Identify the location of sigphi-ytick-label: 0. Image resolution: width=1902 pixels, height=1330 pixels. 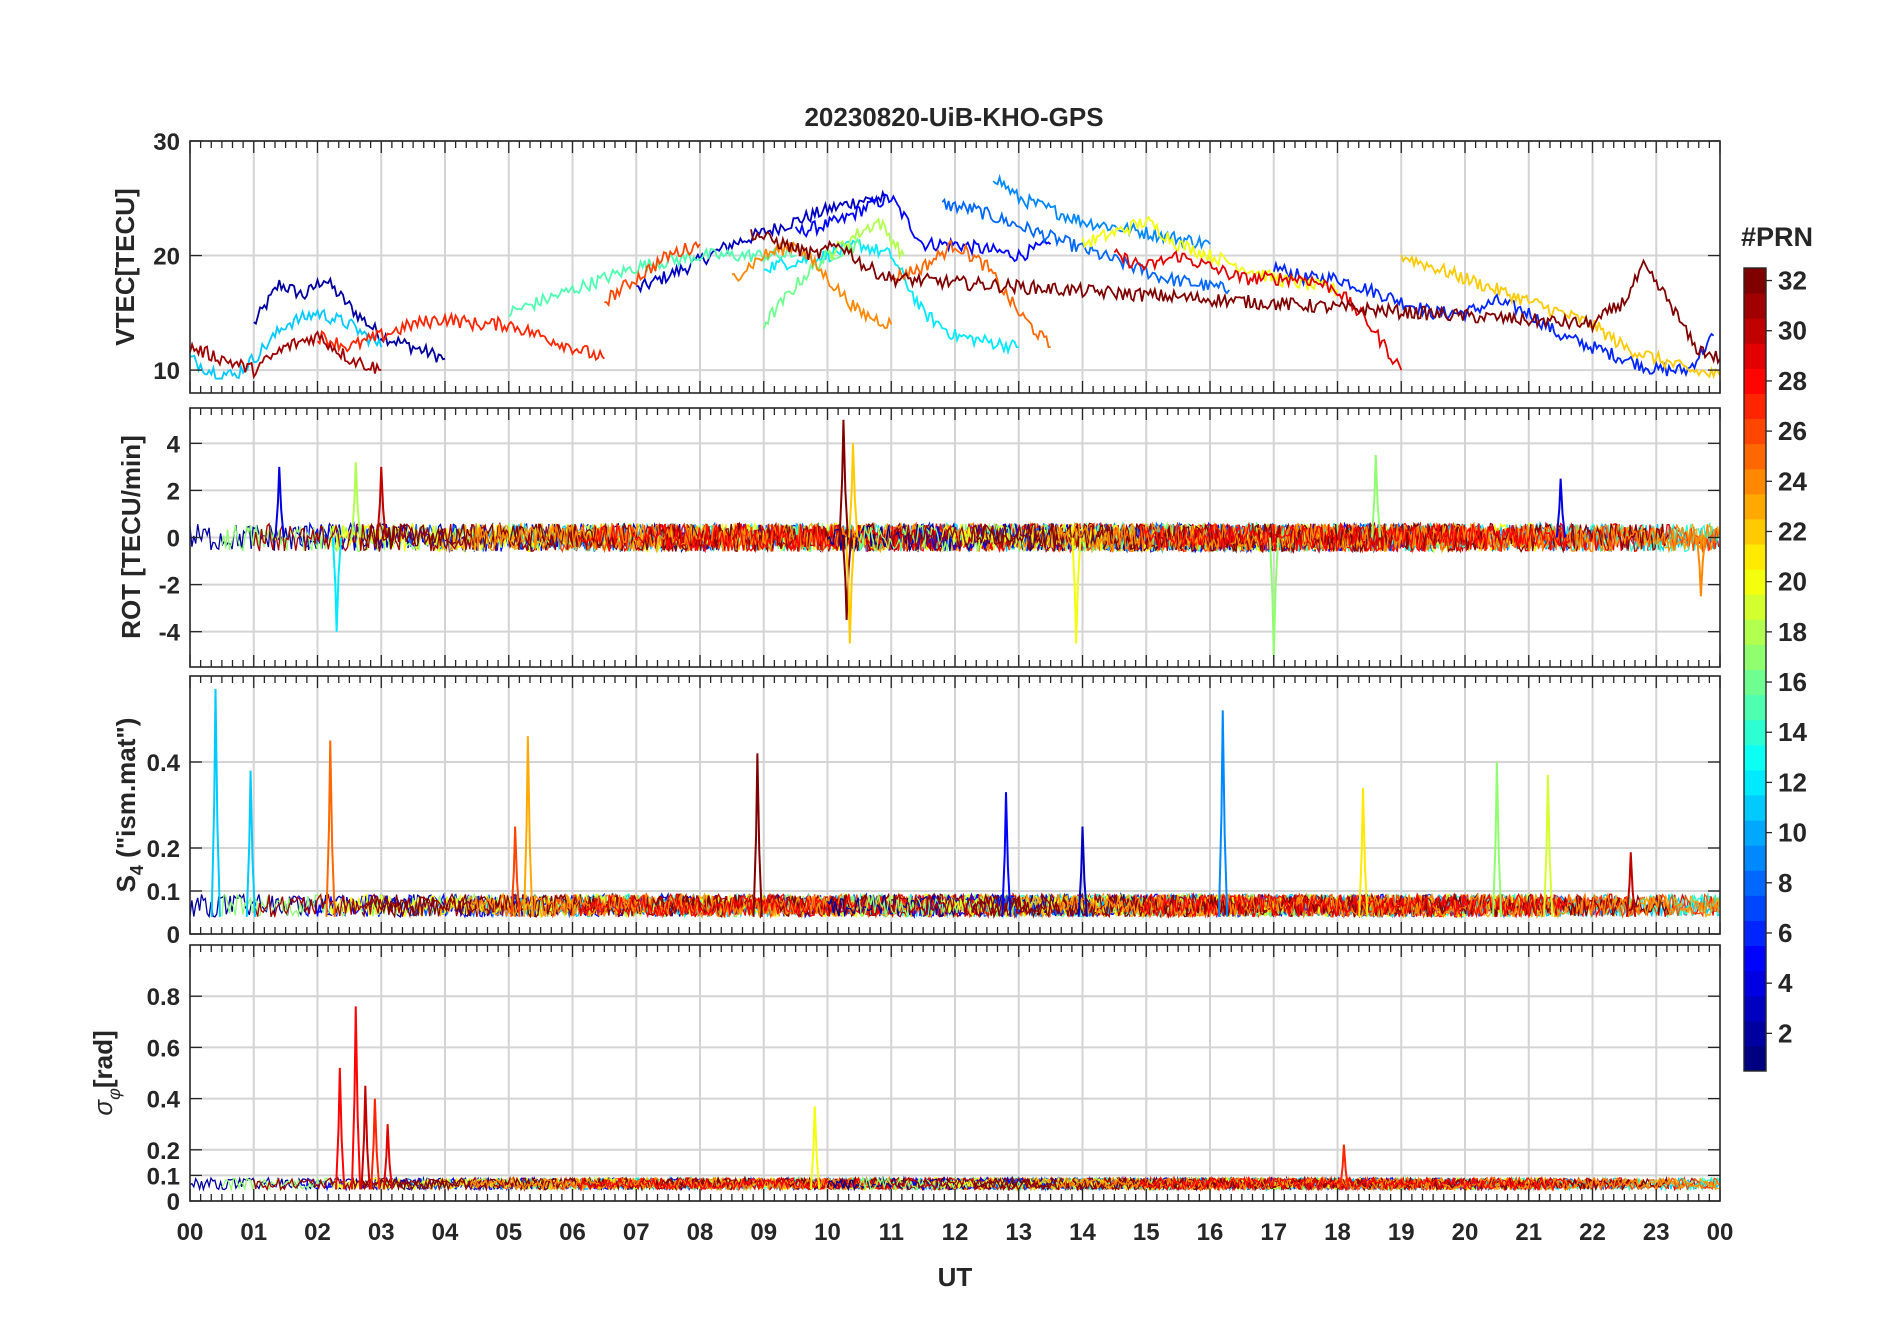
(173, 1202).